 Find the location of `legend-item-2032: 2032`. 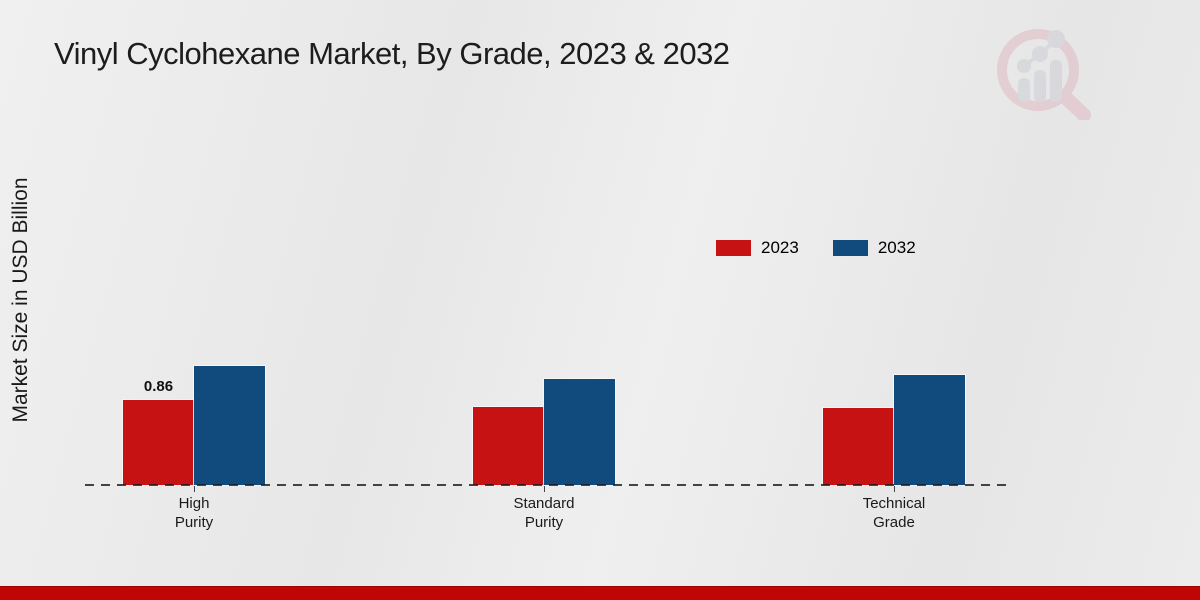

legend-item-2032: 2032 is located at coordinates (874, 248).